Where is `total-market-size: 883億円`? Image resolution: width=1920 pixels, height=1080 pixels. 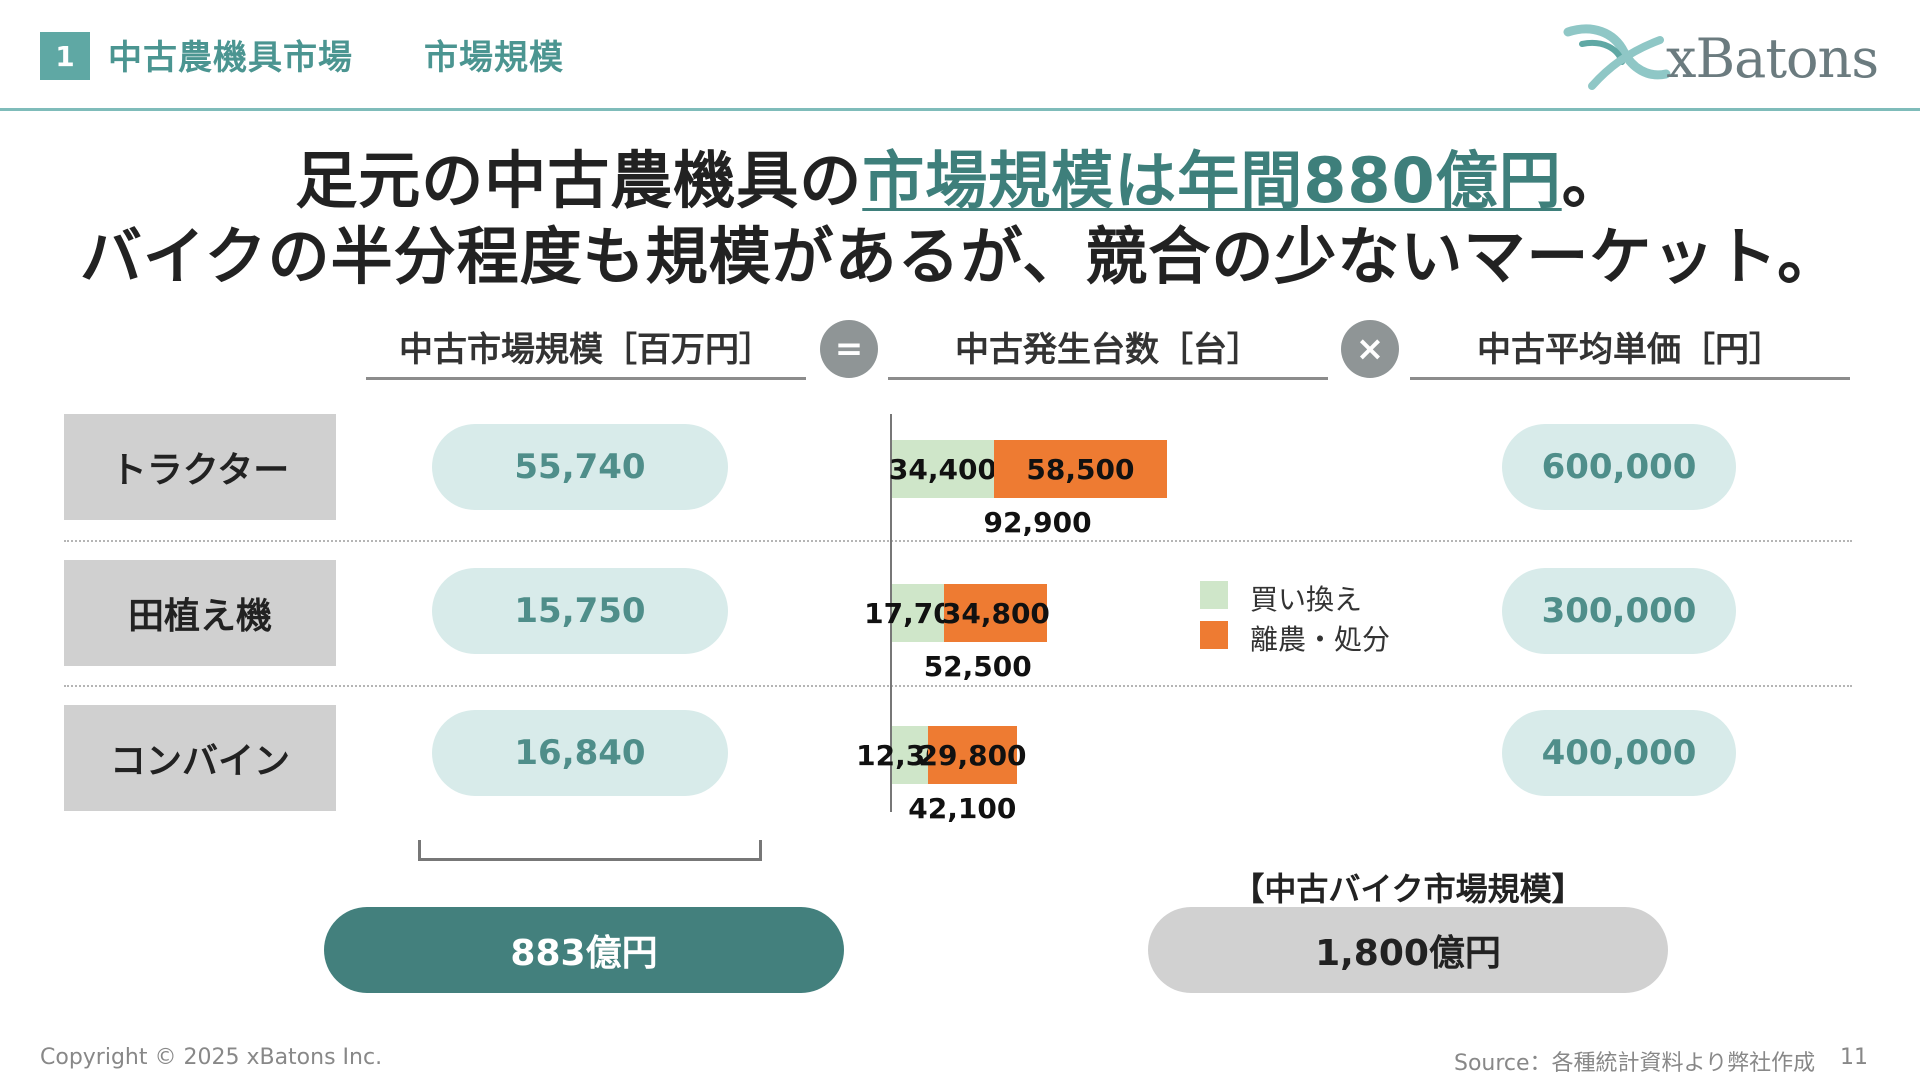
total-market-size: 883億円 is located at coordinates (584, 950).